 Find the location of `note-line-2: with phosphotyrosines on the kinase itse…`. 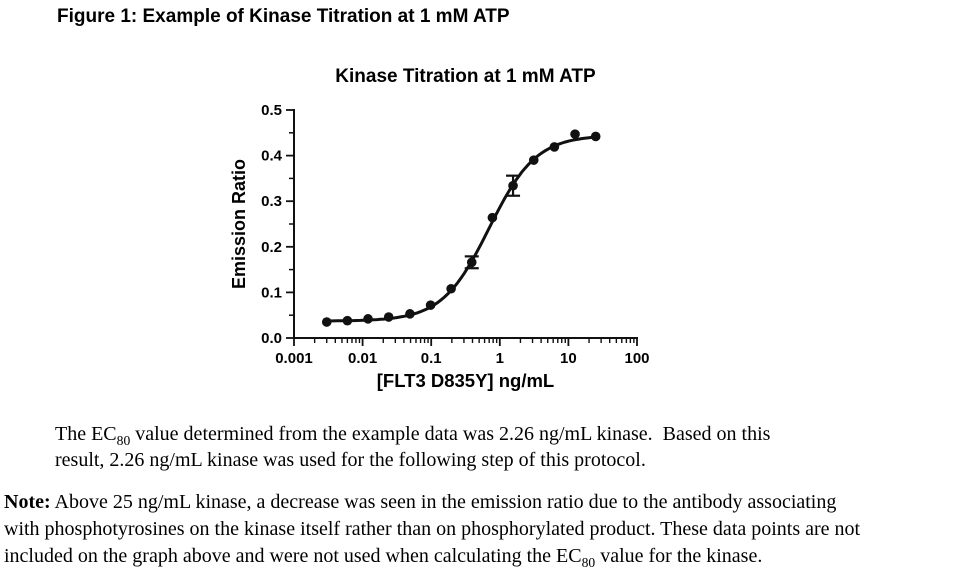

note-line-2: with phosphotyrosines on the kinase itse… is located at coordinates (432, 529).